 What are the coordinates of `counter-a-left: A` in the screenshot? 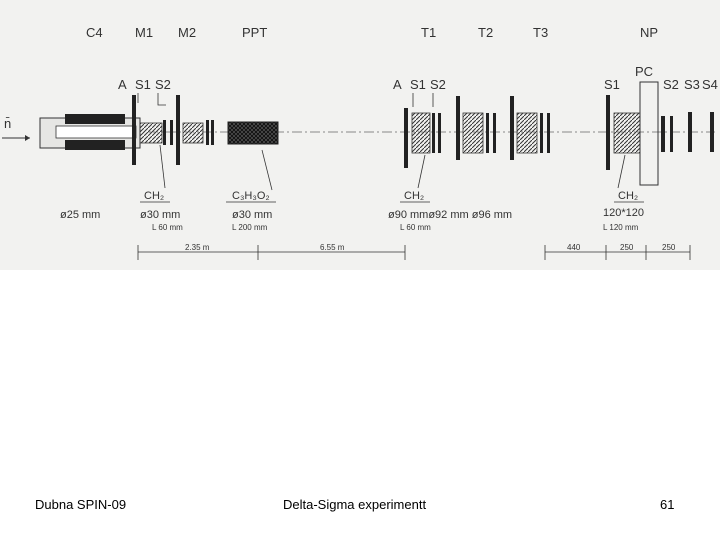 It's located at (122, 84).